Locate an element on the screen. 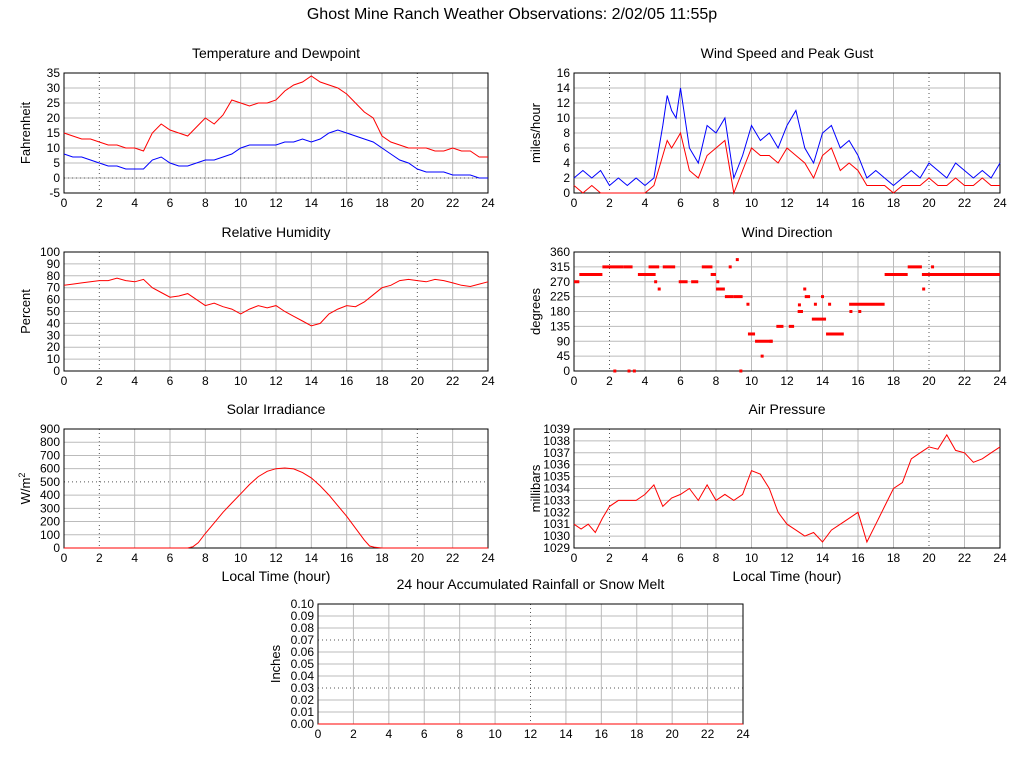 Image resolution: width=1024 pixels, height=768 pixels. x-axis-label: Local Time (hour) is located at coordinates (276, 576).